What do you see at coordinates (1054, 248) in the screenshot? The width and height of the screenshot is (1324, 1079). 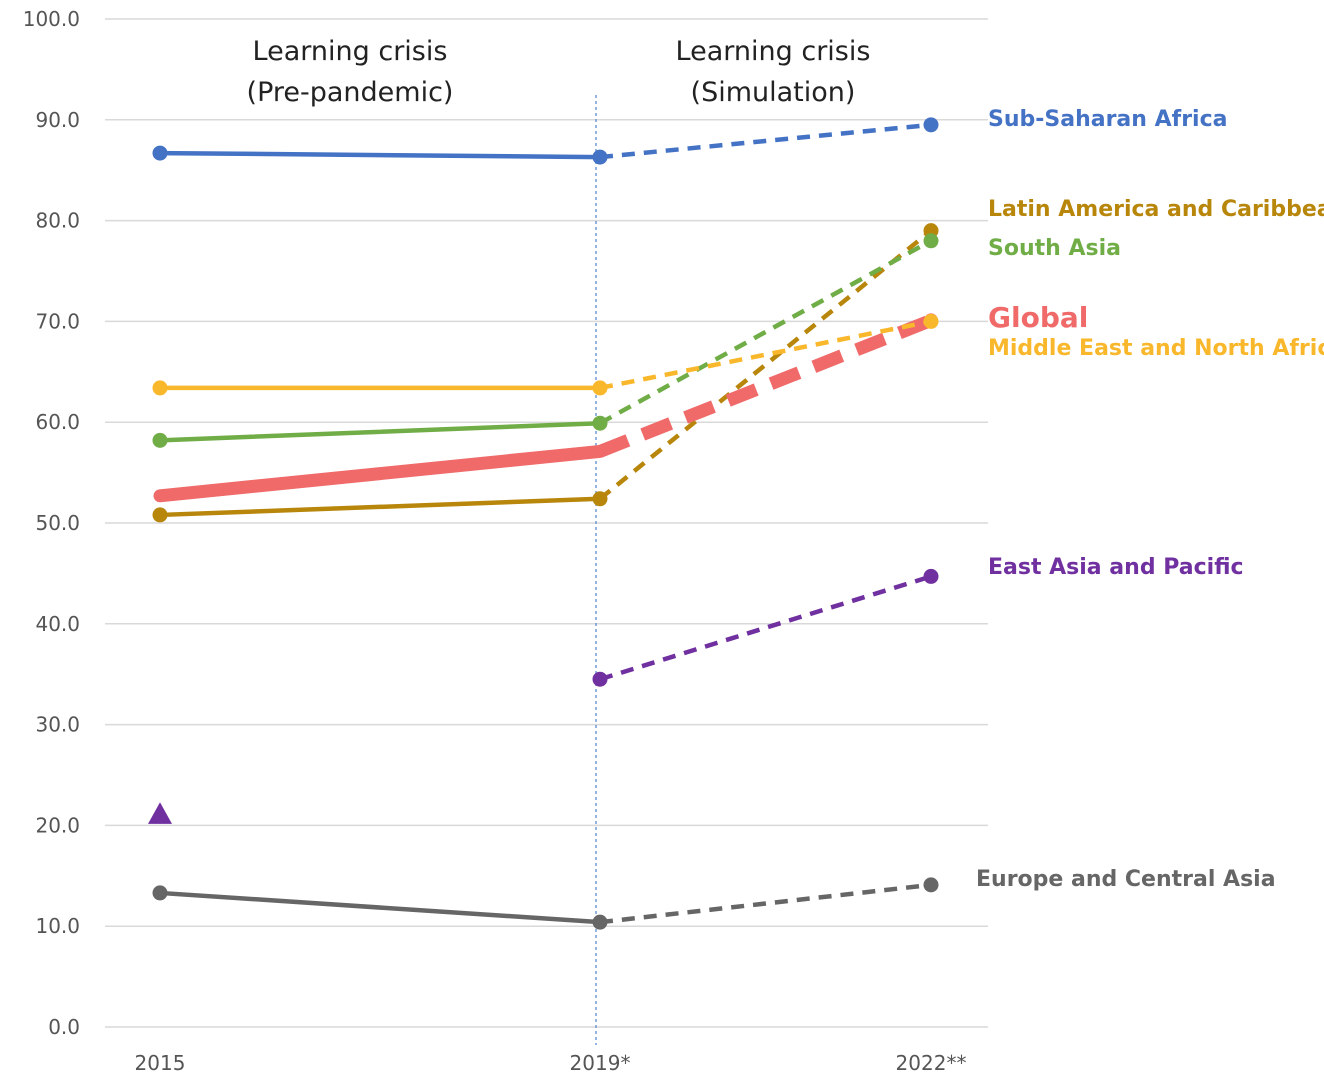 I see `series-label: South Asia` at bounding box center [1054, 248].